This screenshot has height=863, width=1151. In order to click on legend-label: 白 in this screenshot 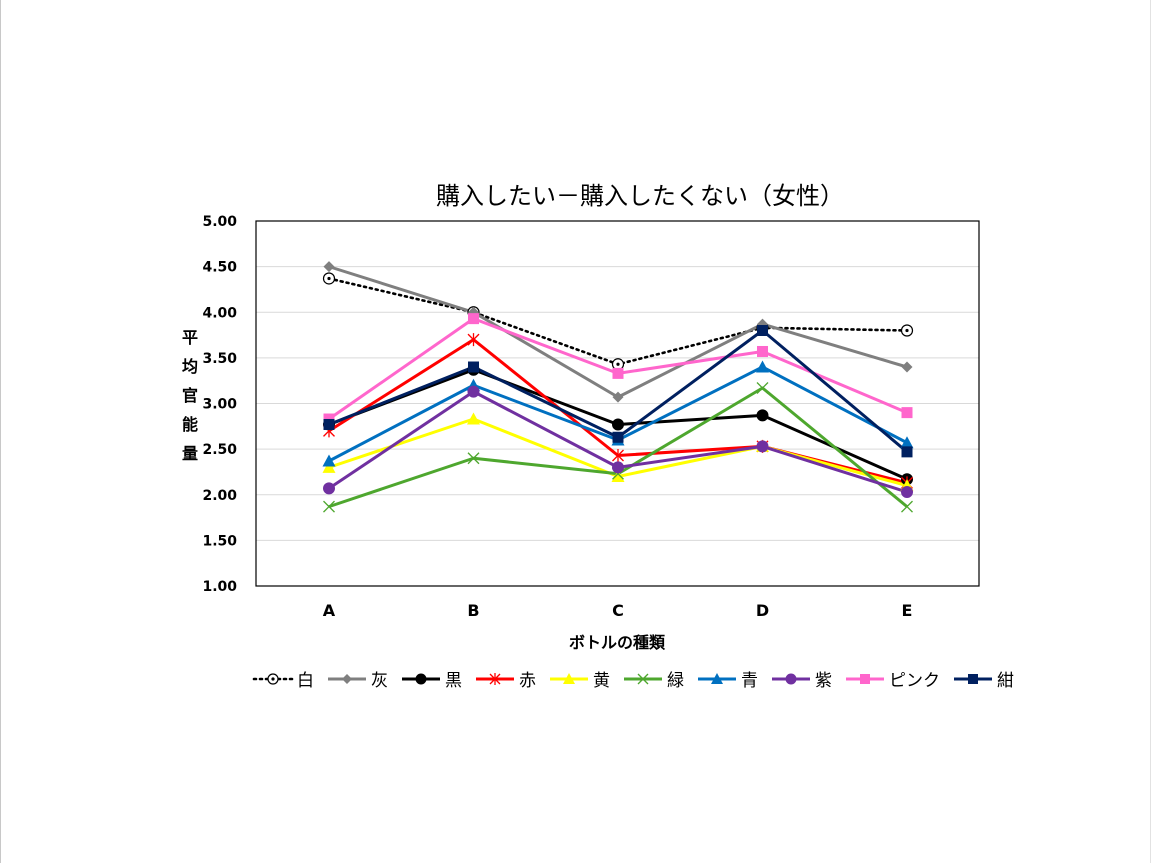, I will do `click(305, 681)`.